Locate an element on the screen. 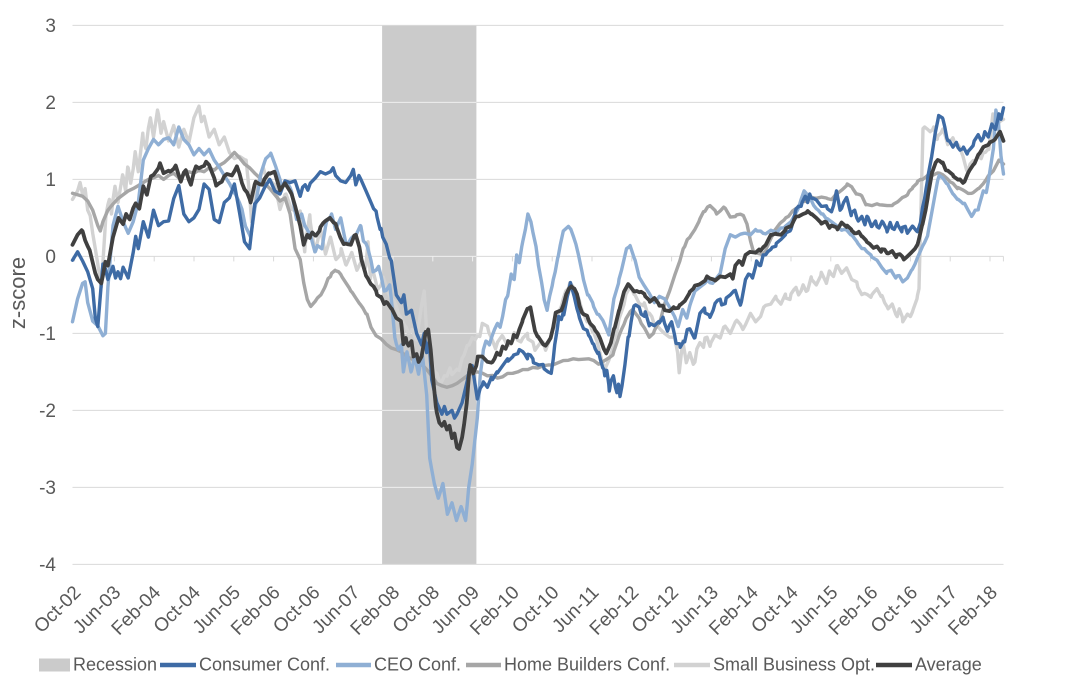 Image resolution: width=1073 pixels, height=693 pixels. svg-text: 3 is located at coordinates (50, 26).